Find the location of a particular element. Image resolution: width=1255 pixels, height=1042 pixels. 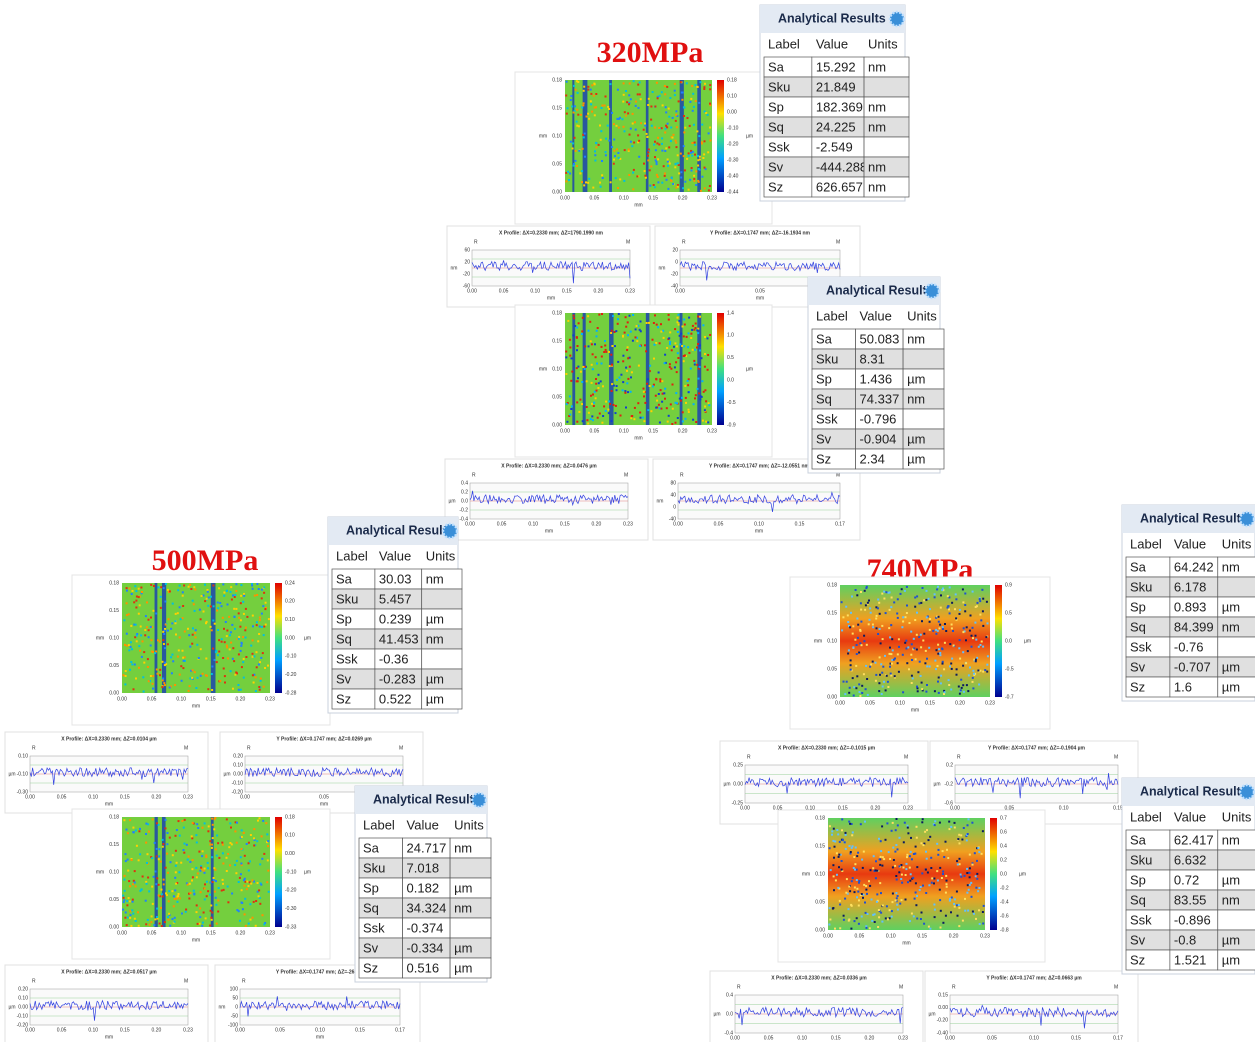

table-title: Analytical Results is located at coordinates (1194, 518).